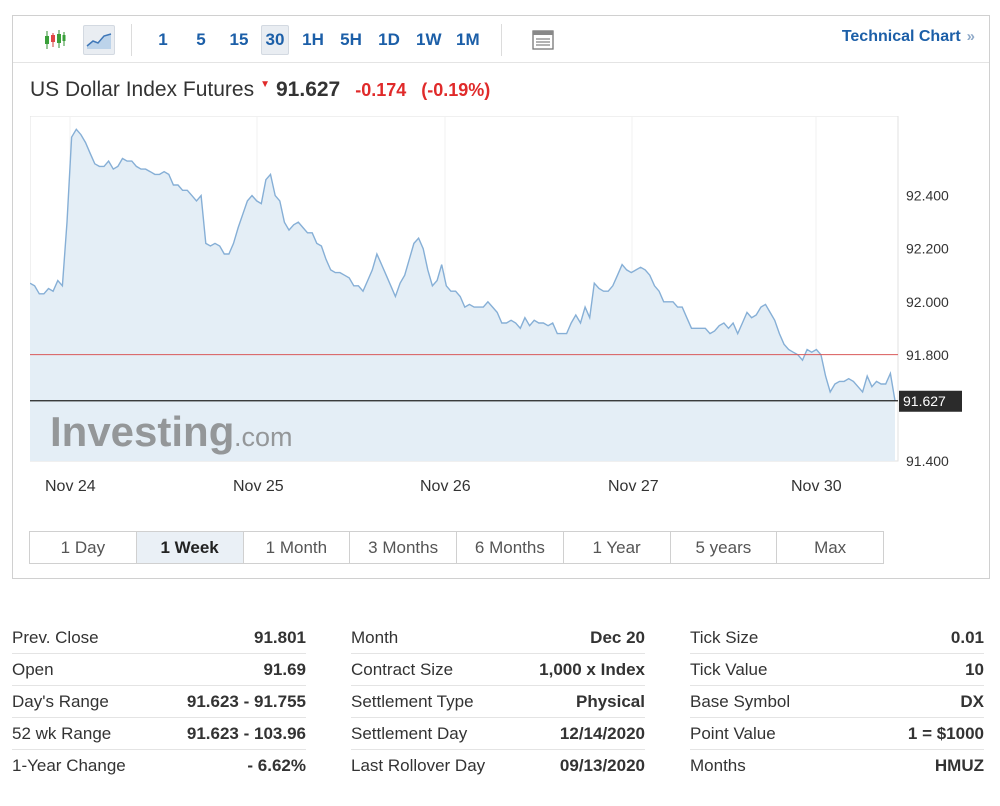 This screenshot has height=806, width=1000. Describe the element at coordinates (901, 36) in the screenshot. I see `technical-chart-label: Technical Chart` at that location.